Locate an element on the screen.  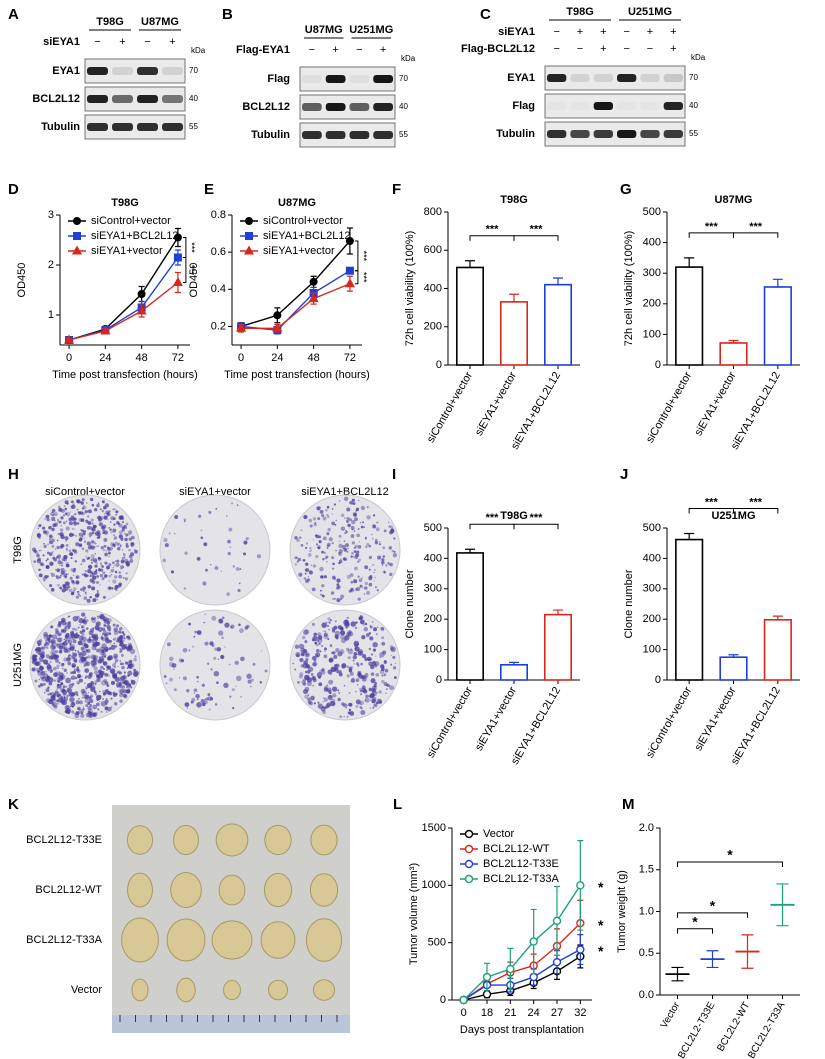
series-line is located at coordinates (296, 306).